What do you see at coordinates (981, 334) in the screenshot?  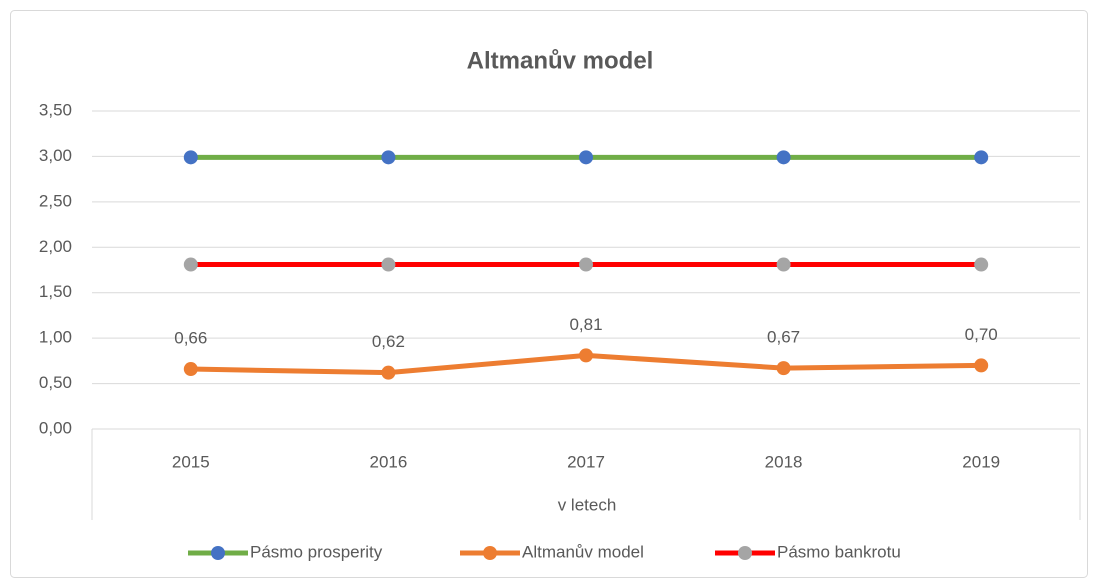 I see `data-label: 0,70` at bounding box center [981, 334].